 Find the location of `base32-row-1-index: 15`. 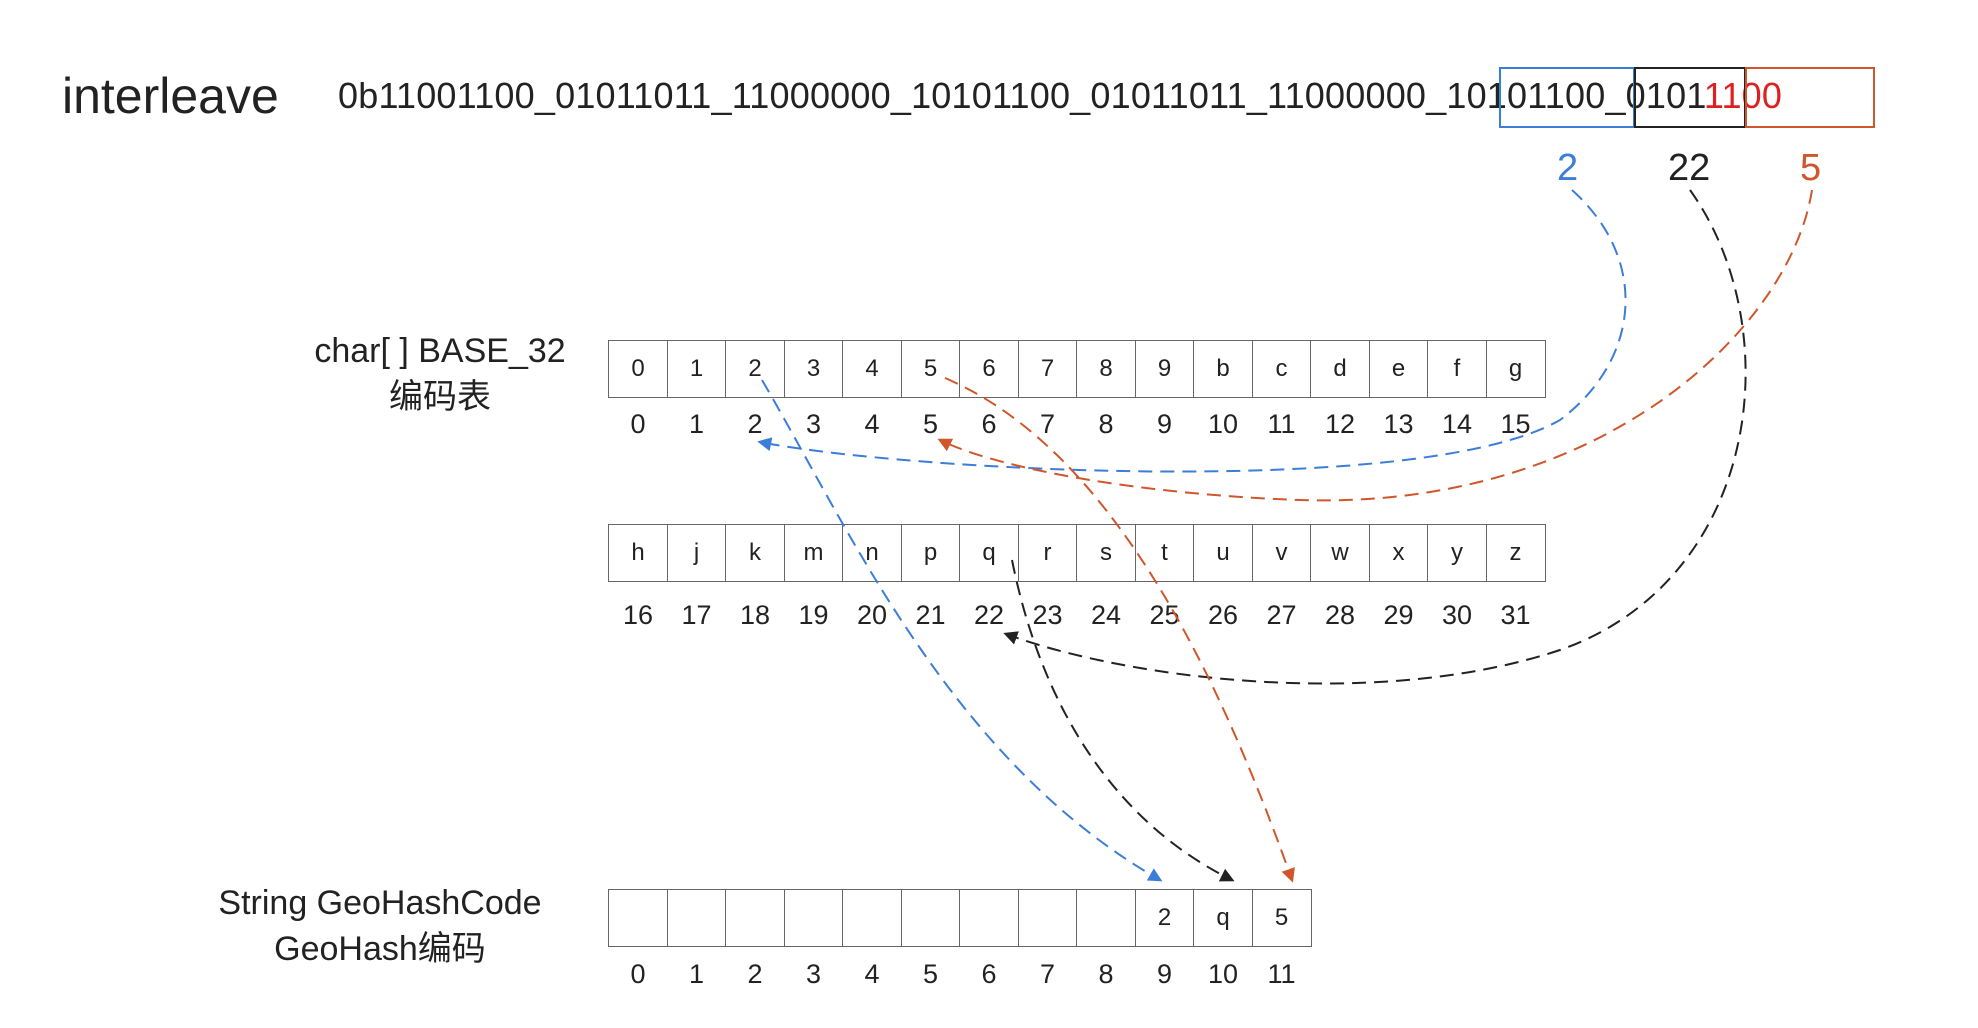

base32-row-1-index: 15 is located at coordinates (1515, 424).